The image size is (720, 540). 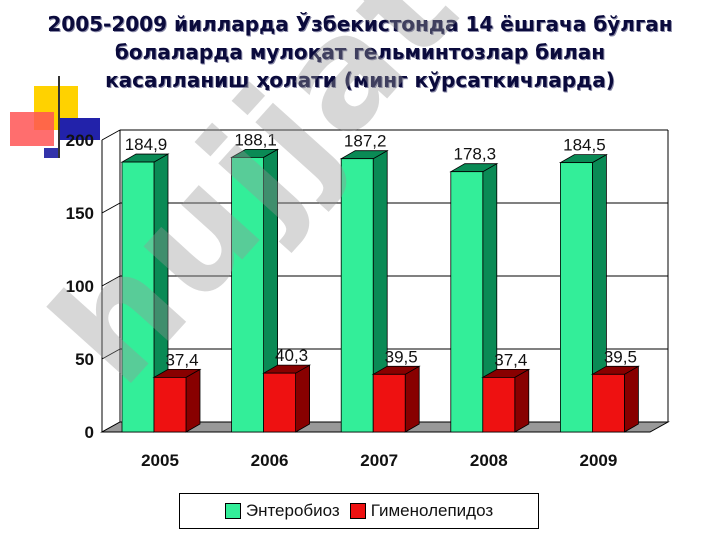 What do you see at coordinates (255, 139) in the screenshot?
I see `data-label: 188,1` at bounding box center [255, 139].